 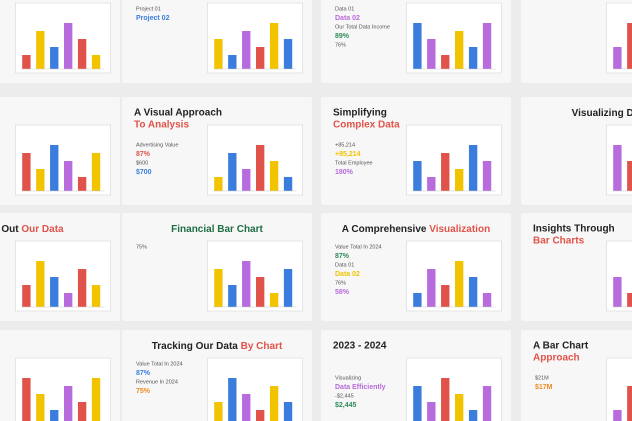 What do you see at coordinates (157, 382) in the screenshot?
I see `slide-label: Revenue In 2024` at bounding box center [157, 382].